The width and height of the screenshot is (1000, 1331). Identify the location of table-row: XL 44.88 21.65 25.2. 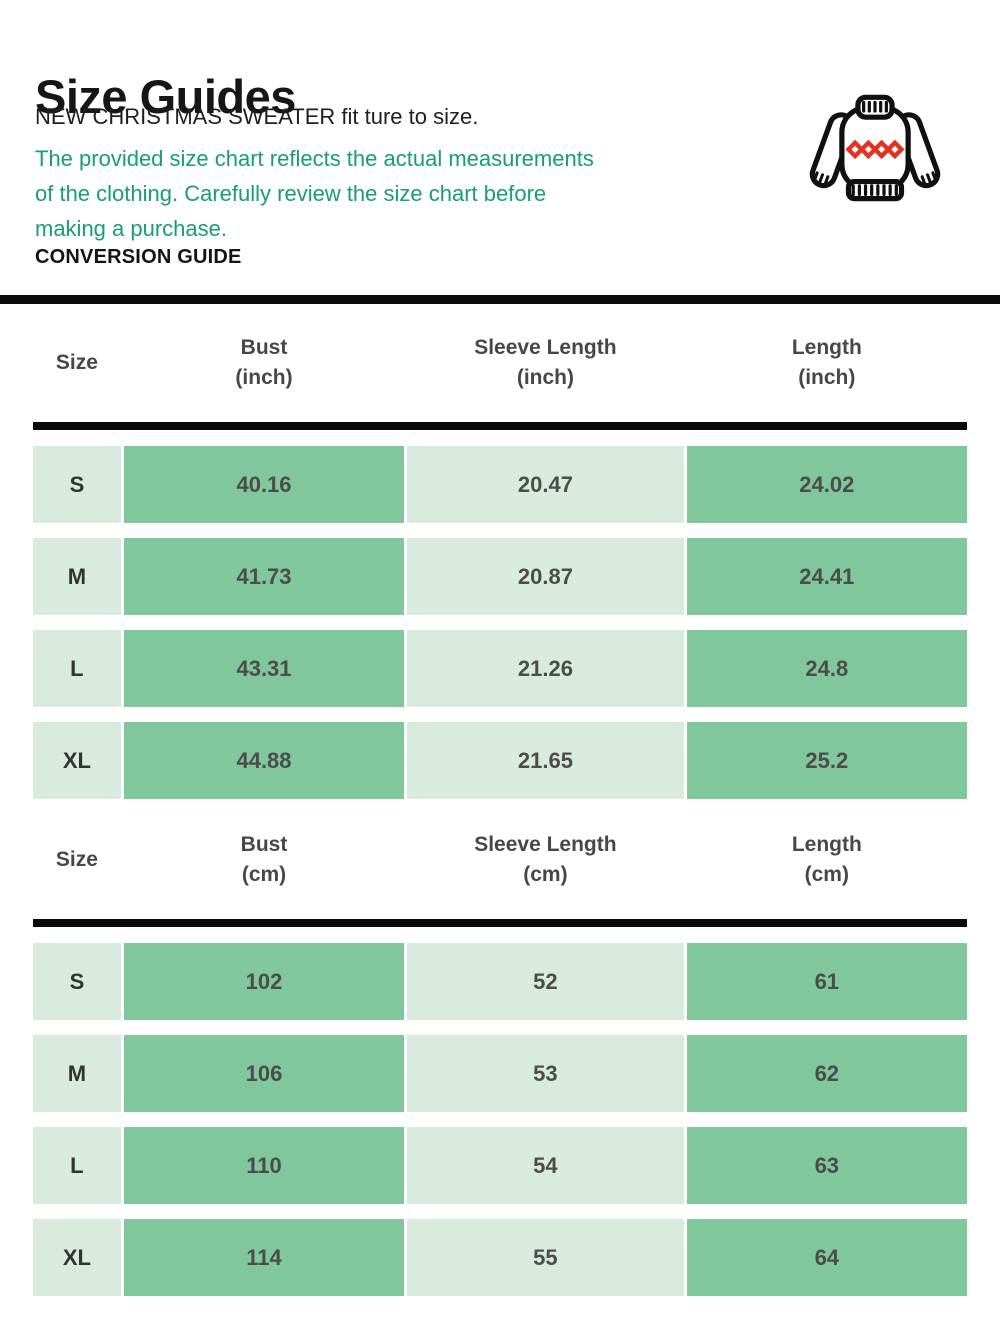
(500, 760).